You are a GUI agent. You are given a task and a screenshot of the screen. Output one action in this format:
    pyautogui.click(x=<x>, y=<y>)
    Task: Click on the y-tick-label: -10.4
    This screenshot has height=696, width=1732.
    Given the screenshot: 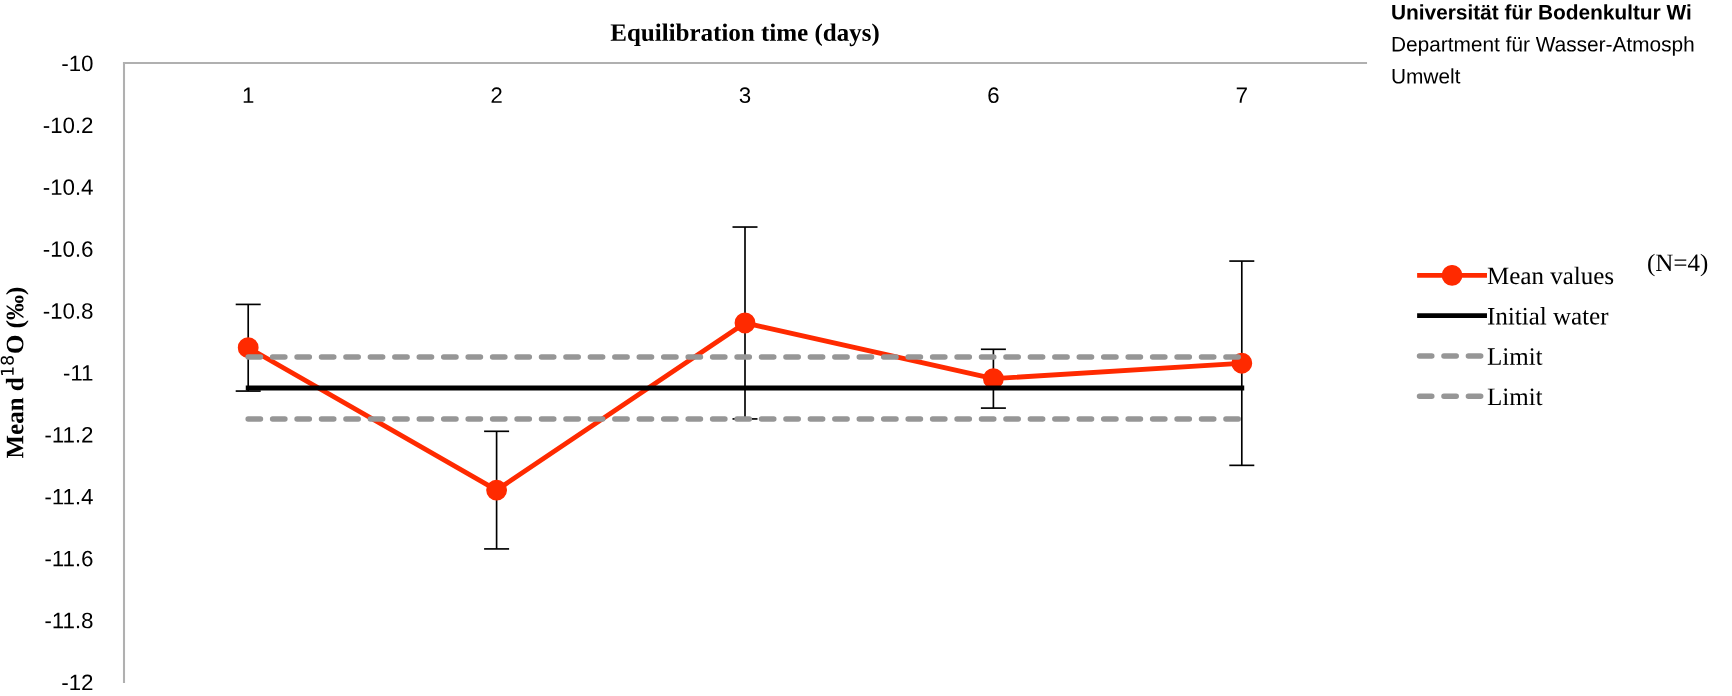 What is the action you would take?
    pyautogui.click(x=68, y=187)
    